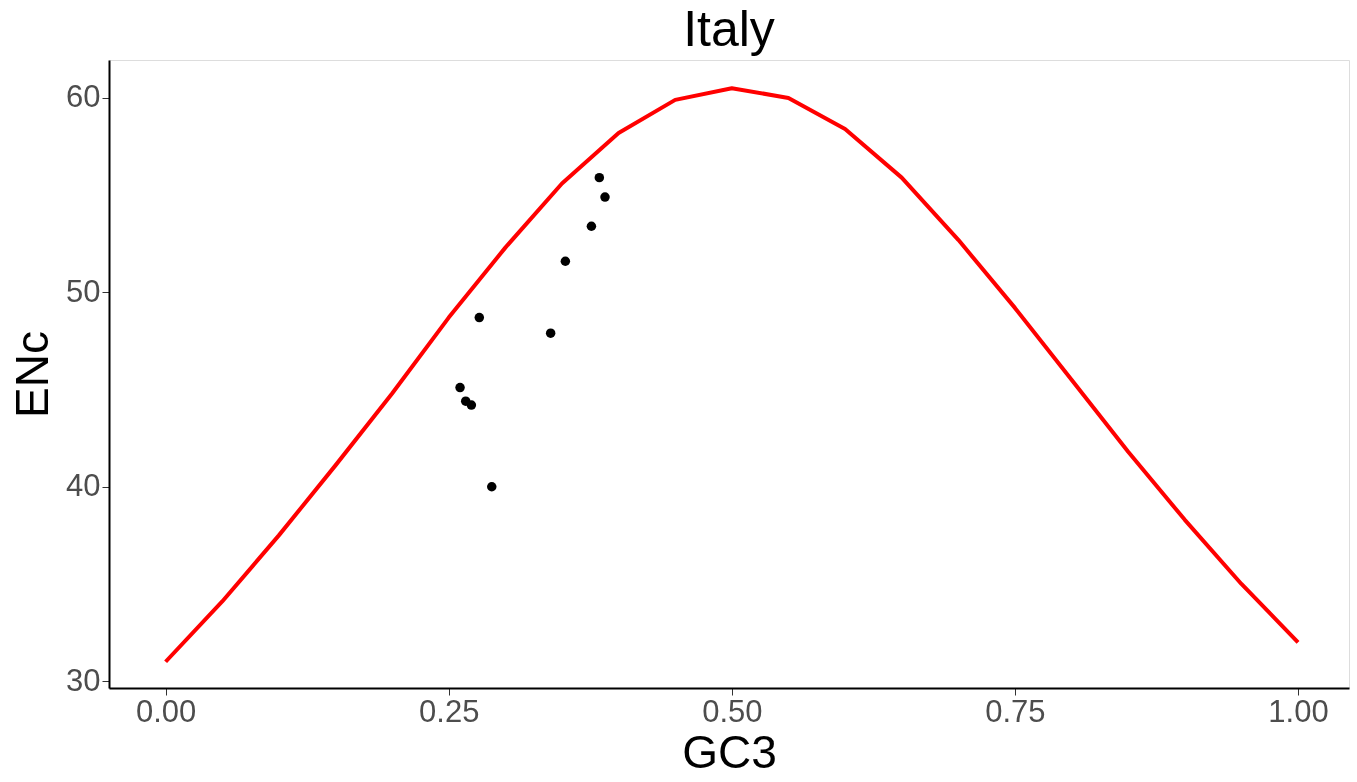 Image resolution: width=1357 pixels, height=782 pixels. What do you see at coordinates (1298, 711) in the screenshot?
I see `x-tick-label: 1.00` at bounding box center [1298, 711].